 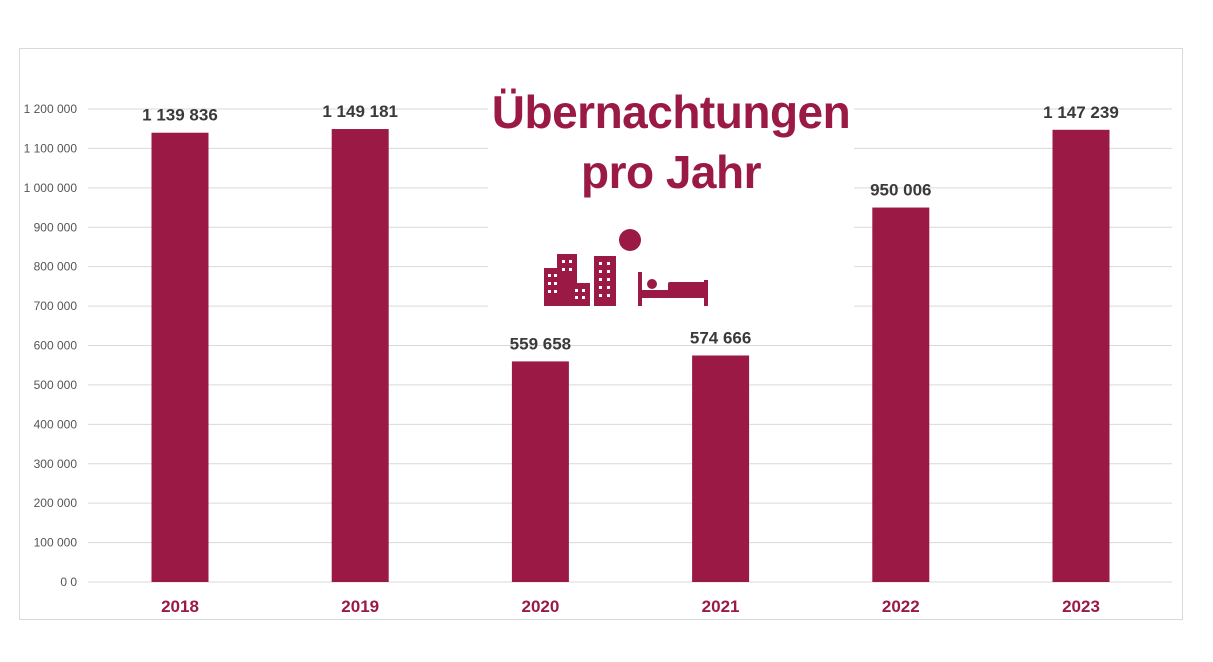 What do you see at coordinates (671, 142) in the screenshot?
I see `chart-title: Übernachtungen pro Jahr` at bounding box center [671, 142].